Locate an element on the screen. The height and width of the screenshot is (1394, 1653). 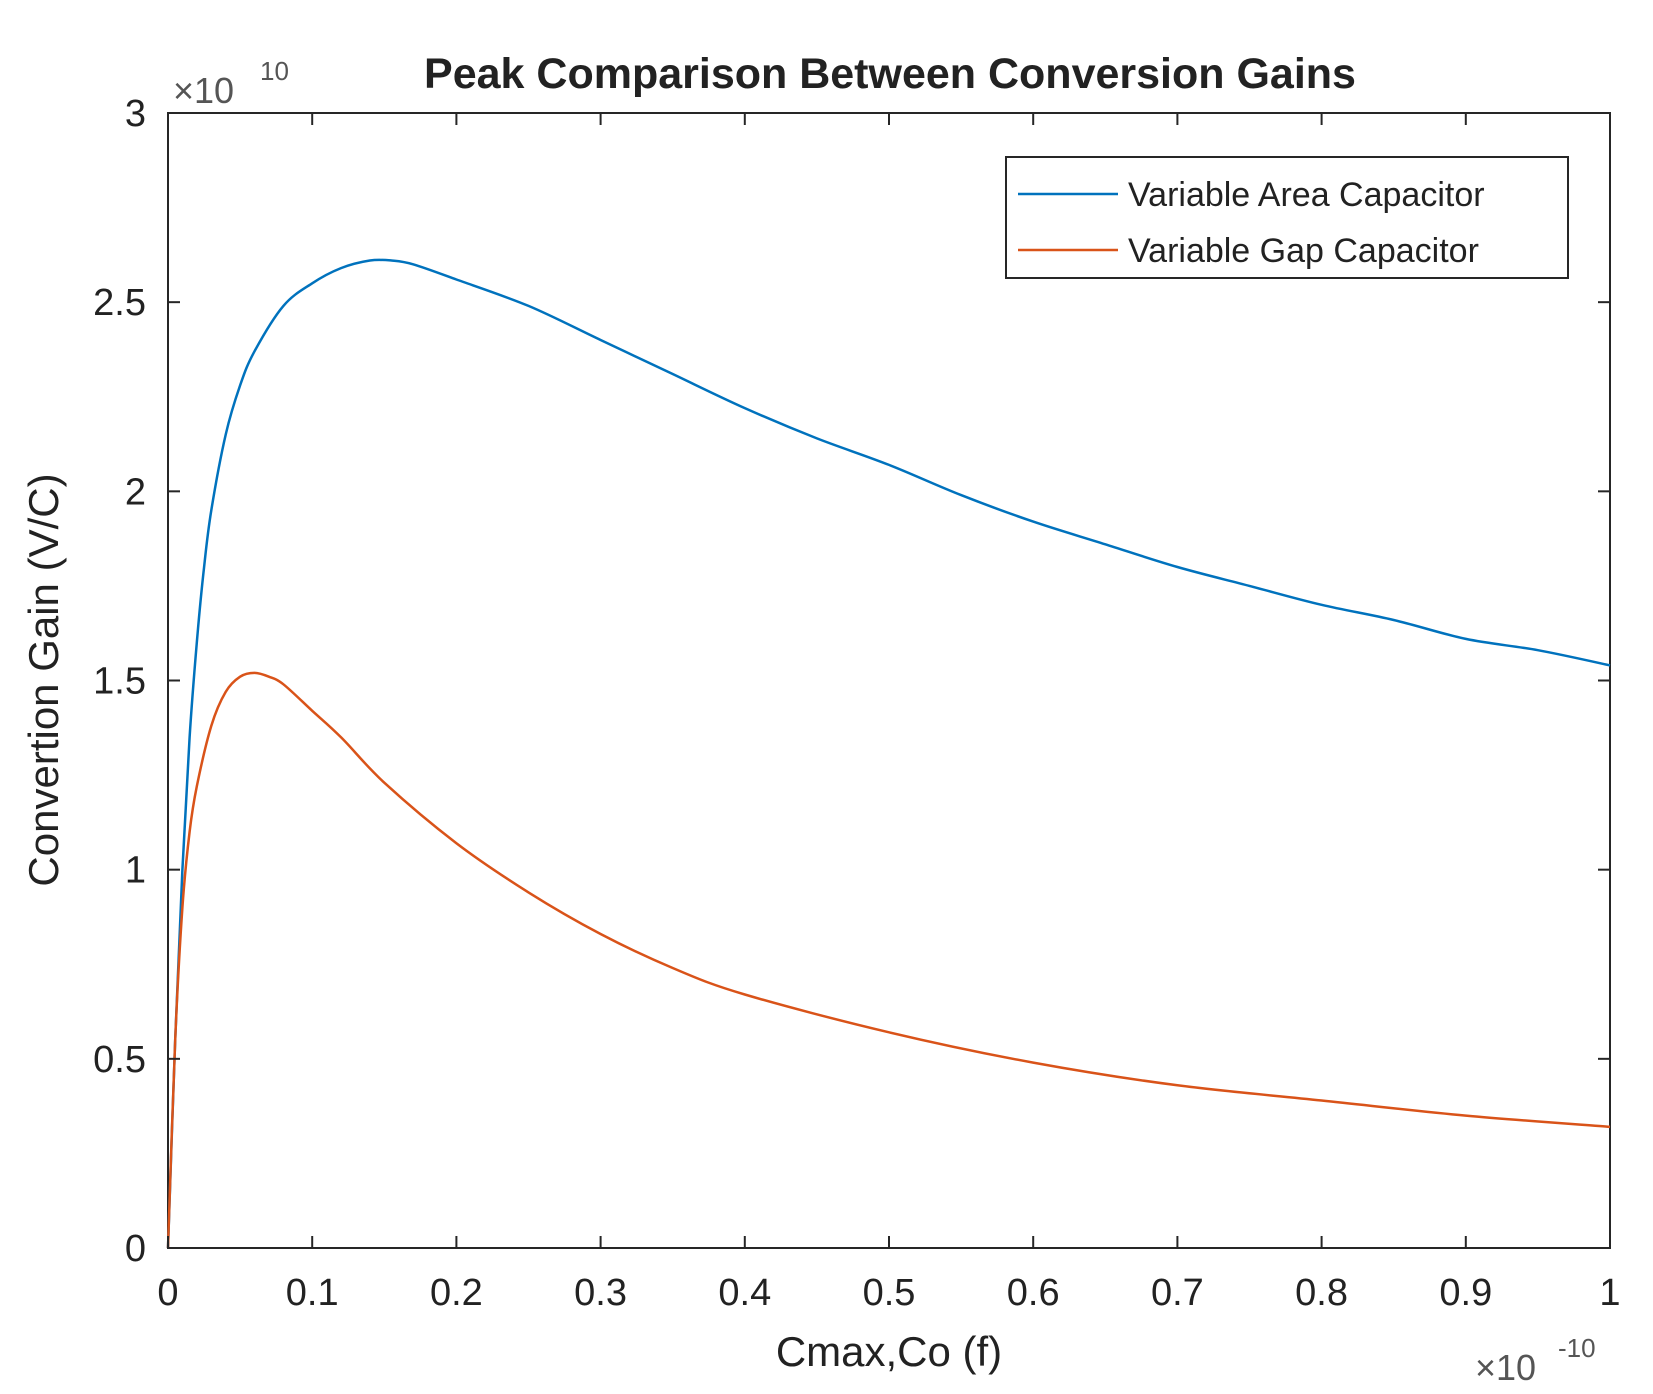
x-tick-label: 0.4 is located at coordinates (744, 1293).